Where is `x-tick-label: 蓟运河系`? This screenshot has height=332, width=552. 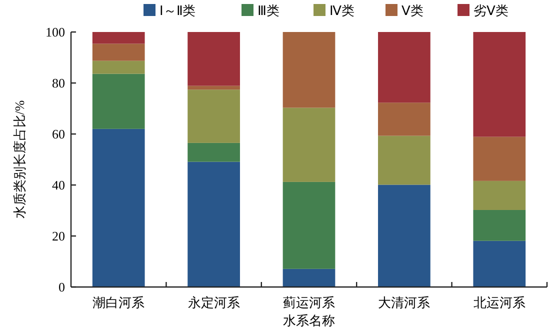
x-tick-label: 蓟运河系 is located at coordinates (309, 302).